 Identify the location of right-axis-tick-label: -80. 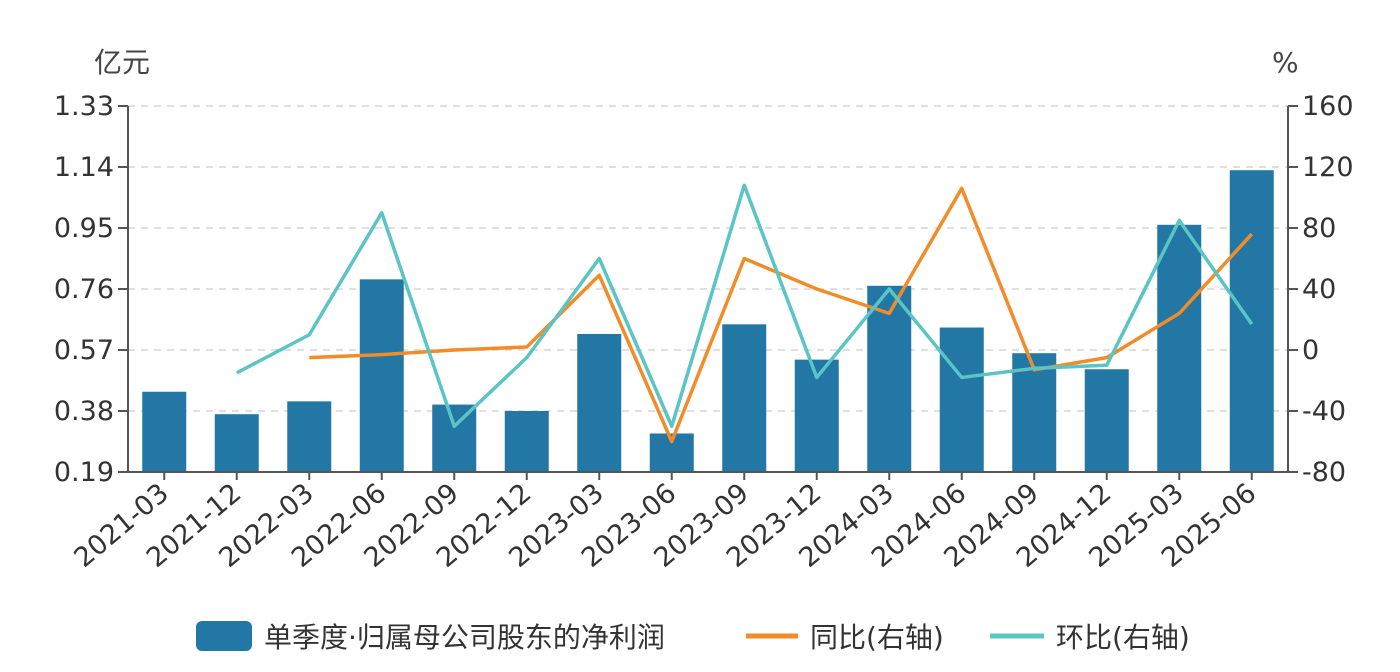
(1324, 472).